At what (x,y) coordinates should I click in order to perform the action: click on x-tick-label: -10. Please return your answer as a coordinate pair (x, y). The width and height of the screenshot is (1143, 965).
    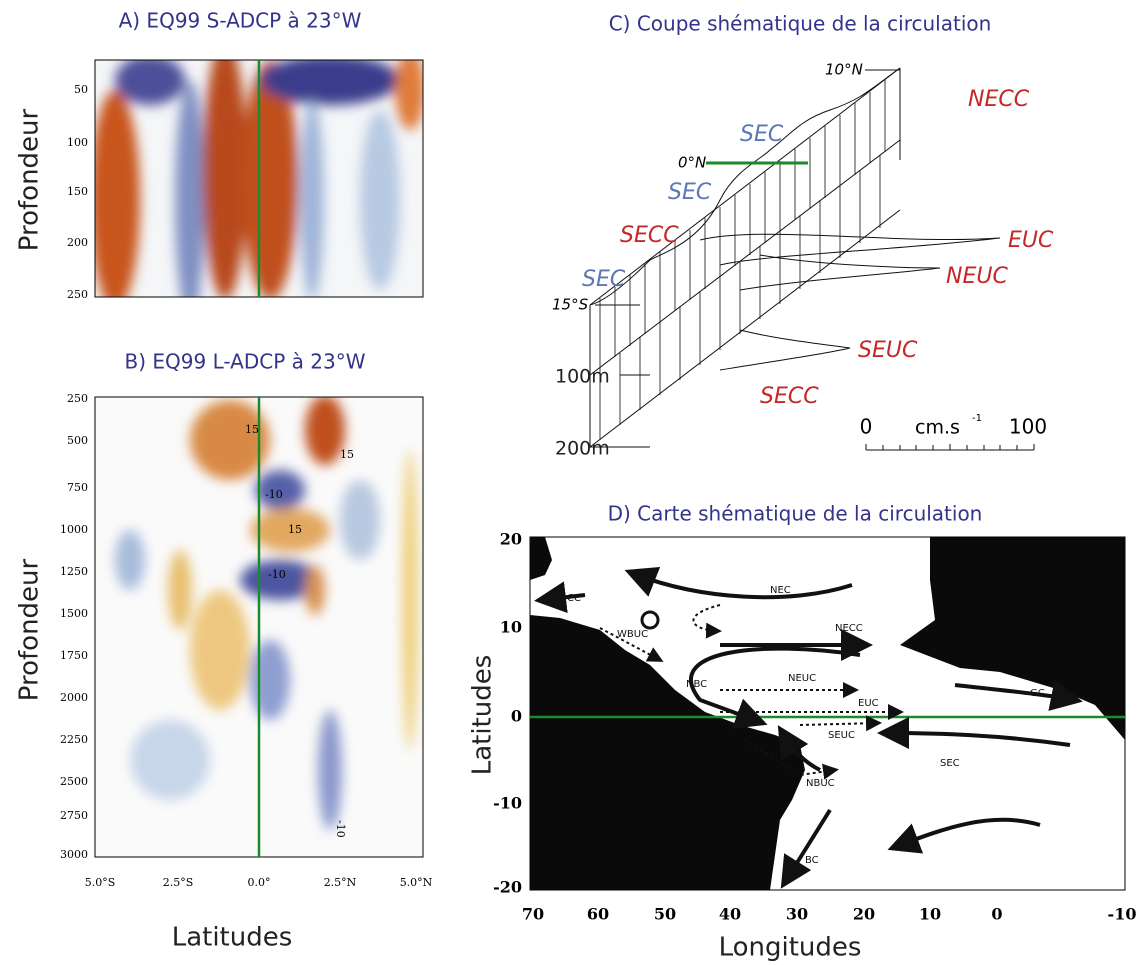
    Looking at the image, I should click on (1122, 914).